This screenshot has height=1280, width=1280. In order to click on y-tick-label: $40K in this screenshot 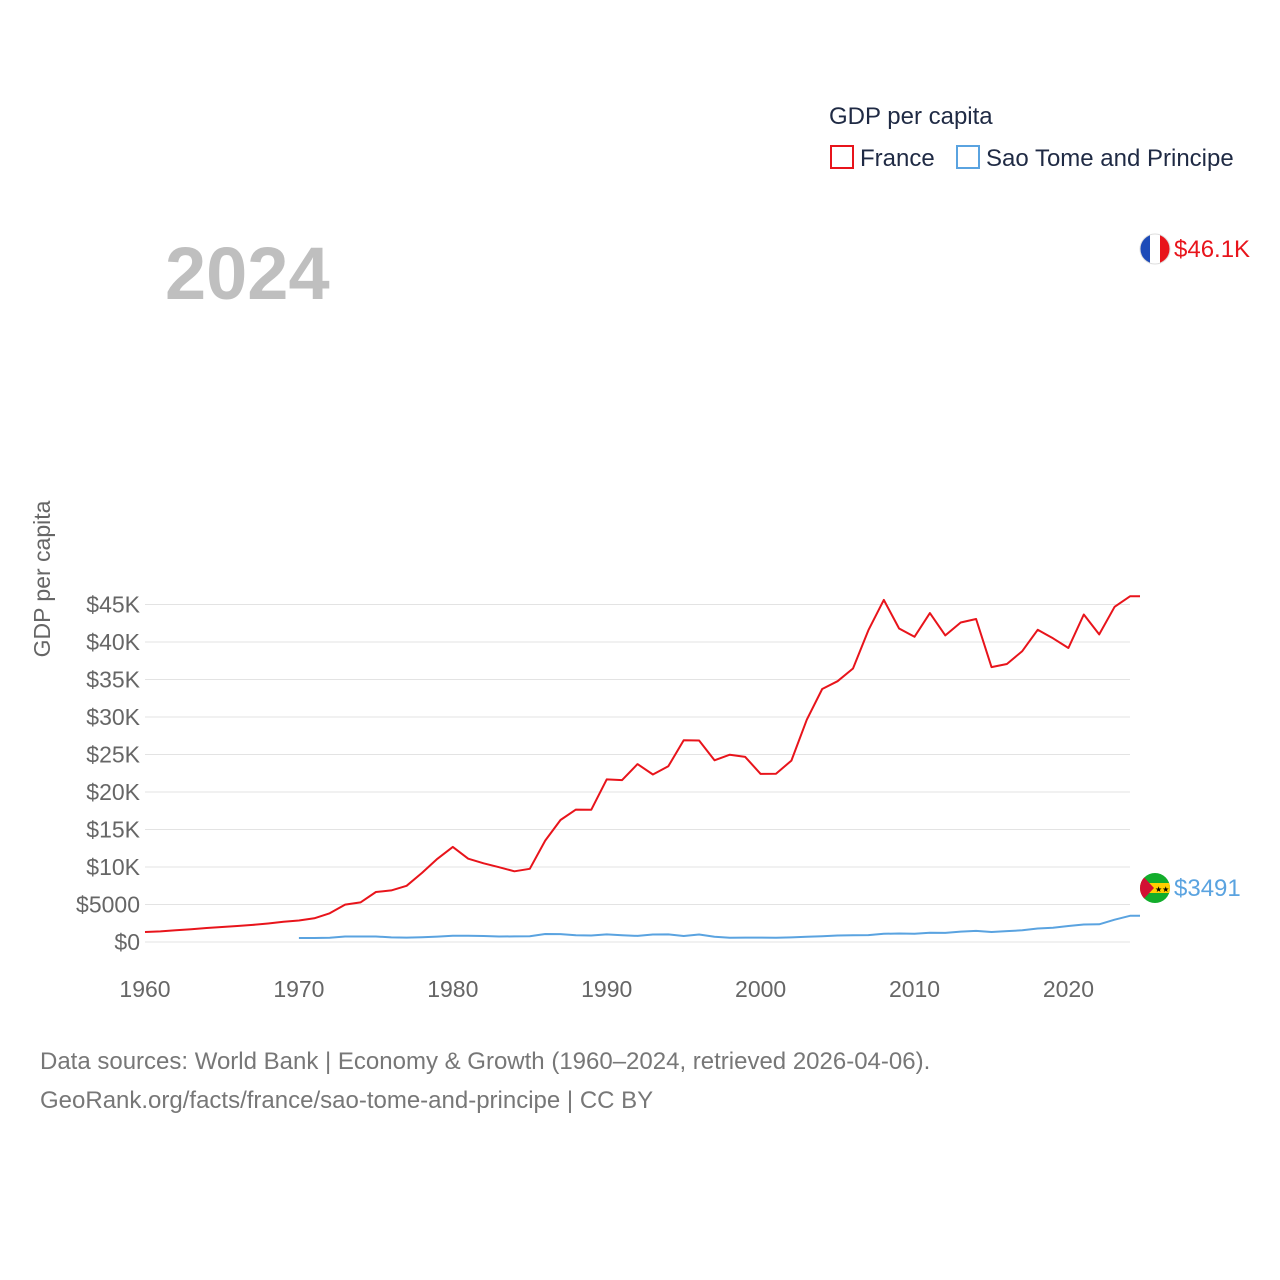, I will do `click(113, 642)`.